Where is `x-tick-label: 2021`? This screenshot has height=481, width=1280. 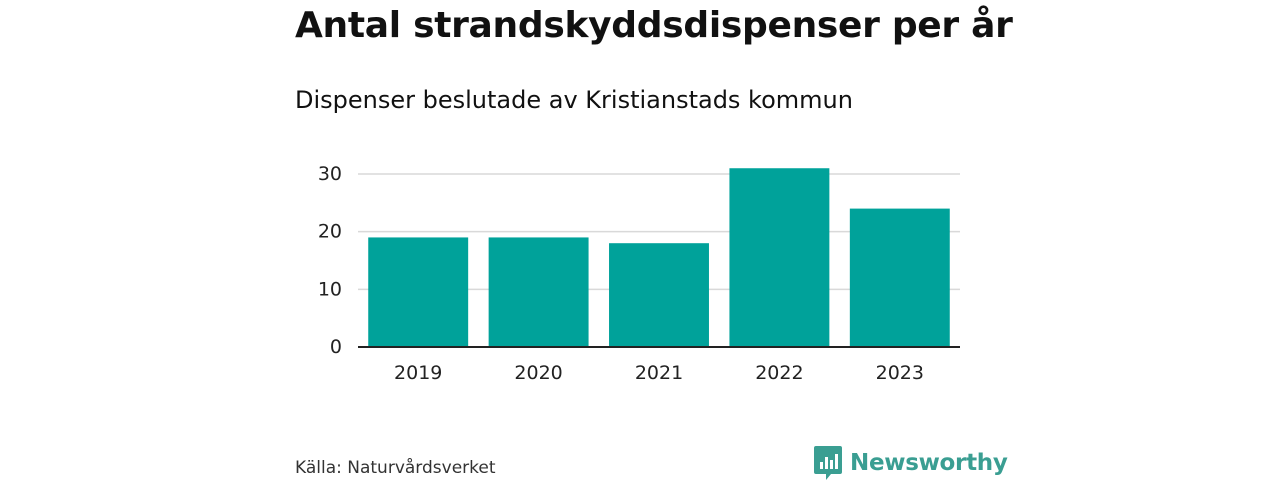
x-tick-label: 2021 is located at coordinates (659, 373).